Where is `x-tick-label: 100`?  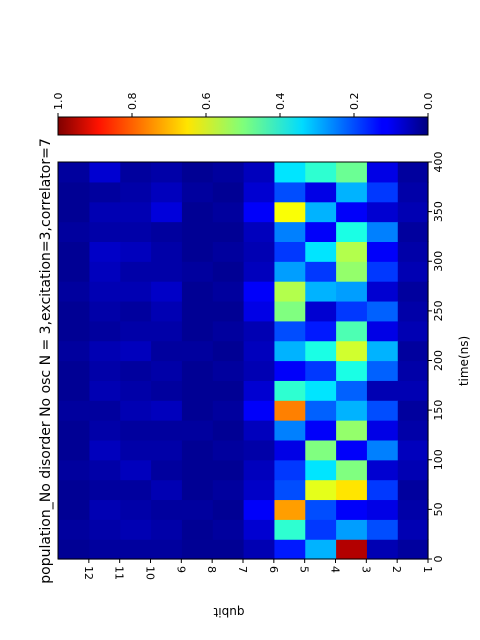
x-tick-label: 100 is located at coordinates (438, 459).